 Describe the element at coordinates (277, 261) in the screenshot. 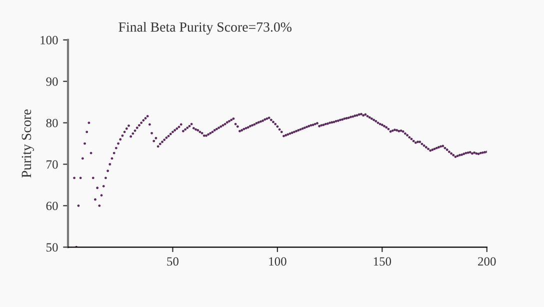

I see `x-tick-label: 100` at that location.